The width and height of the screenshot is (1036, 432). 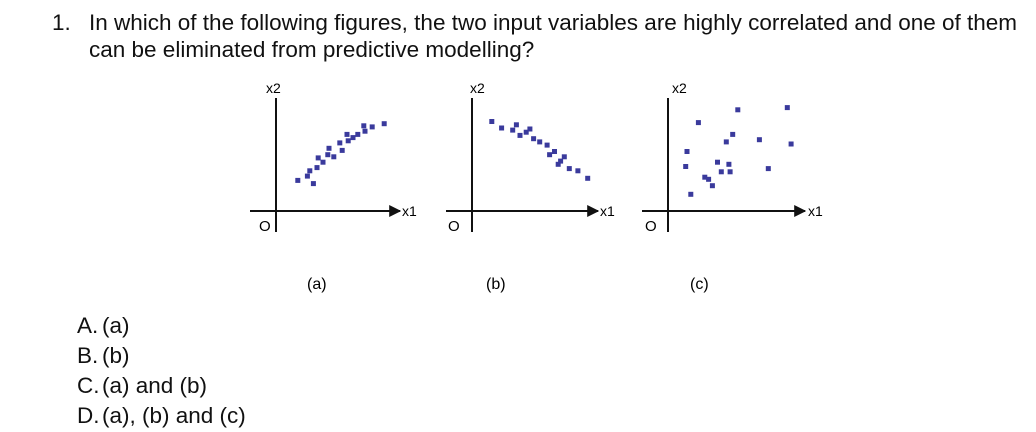 What do you see at coordinates (317, 284) in the screenshot?
I see `figure-a-caption: (a)` at bounding box center [317, 284].